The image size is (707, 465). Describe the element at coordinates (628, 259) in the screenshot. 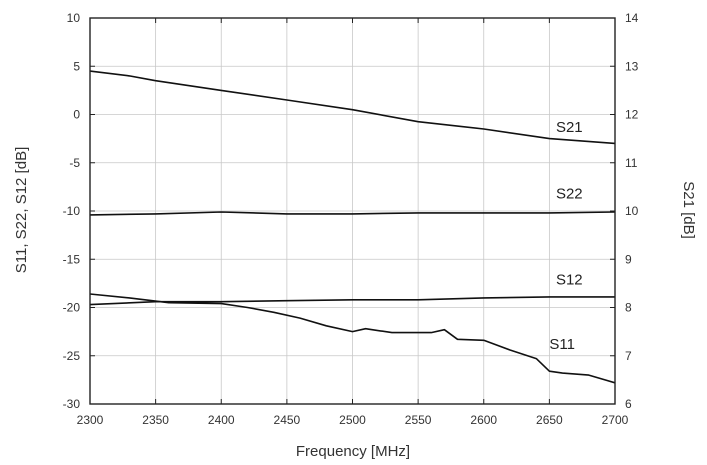

I see `y-right-tick-label: 9` at that location.